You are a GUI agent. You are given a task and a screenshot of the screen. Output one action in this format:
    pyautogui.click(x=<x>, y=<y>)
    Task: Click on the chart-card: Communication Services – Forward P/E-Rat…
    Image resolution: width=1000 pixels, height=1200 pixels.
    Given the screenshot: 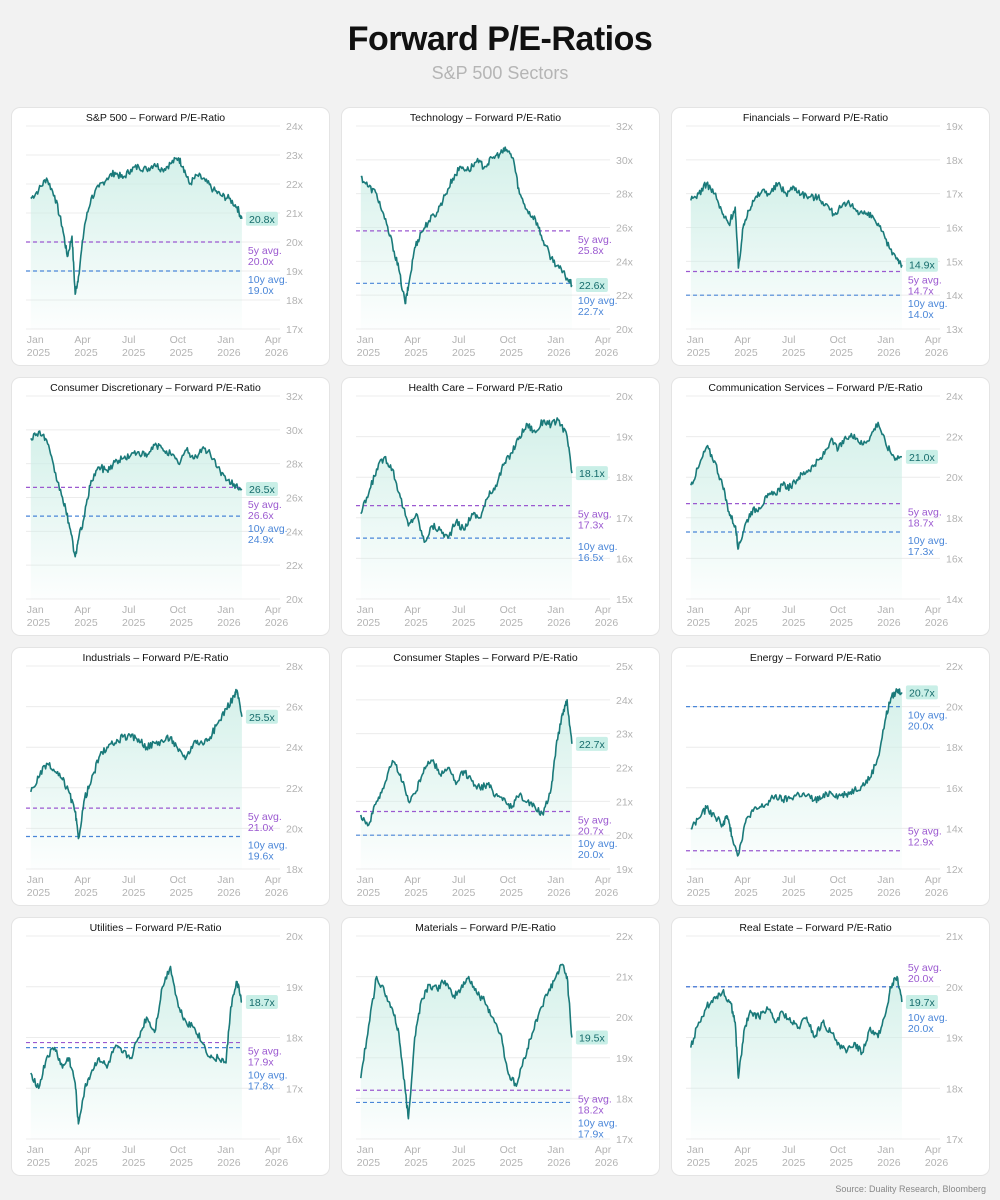 What is the action you would take?
    pyautogui.click(x=830, y=506)
    